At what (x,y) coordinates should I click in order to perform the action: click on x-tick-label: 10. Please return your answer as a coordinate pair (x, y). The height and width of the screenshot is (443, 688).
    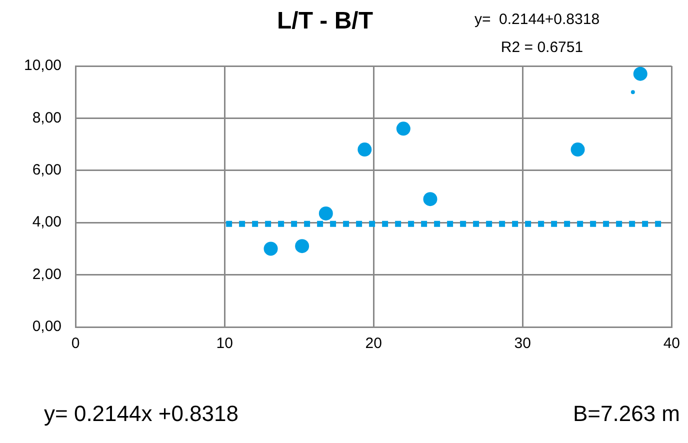
    Looking at the image, I should click on (224, 343).